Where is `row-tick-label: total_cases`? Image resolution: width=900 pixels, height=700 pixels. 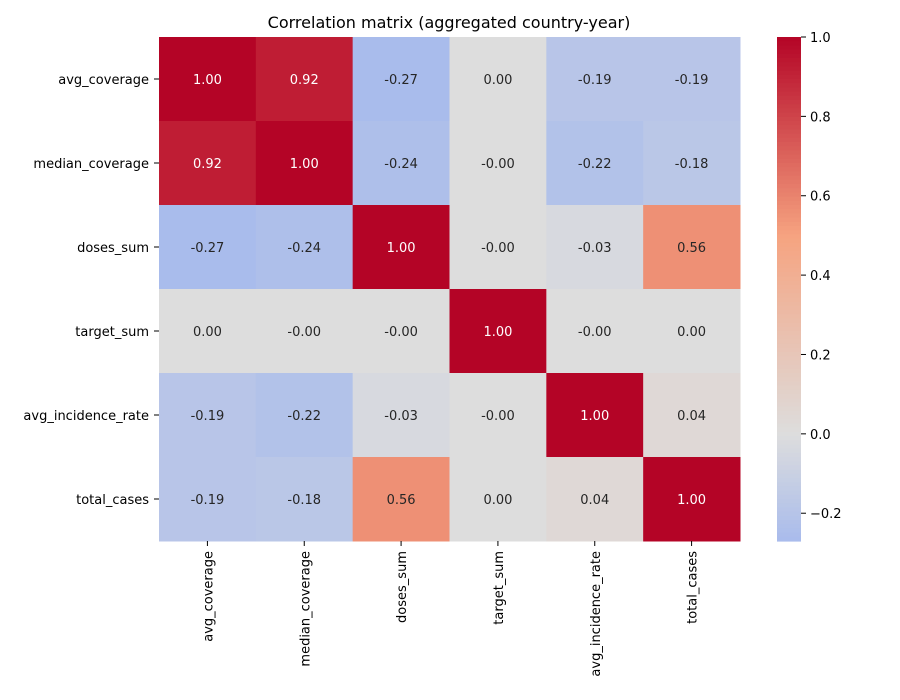
row-tick-label: total_cases is located at coordinates (112, 500).